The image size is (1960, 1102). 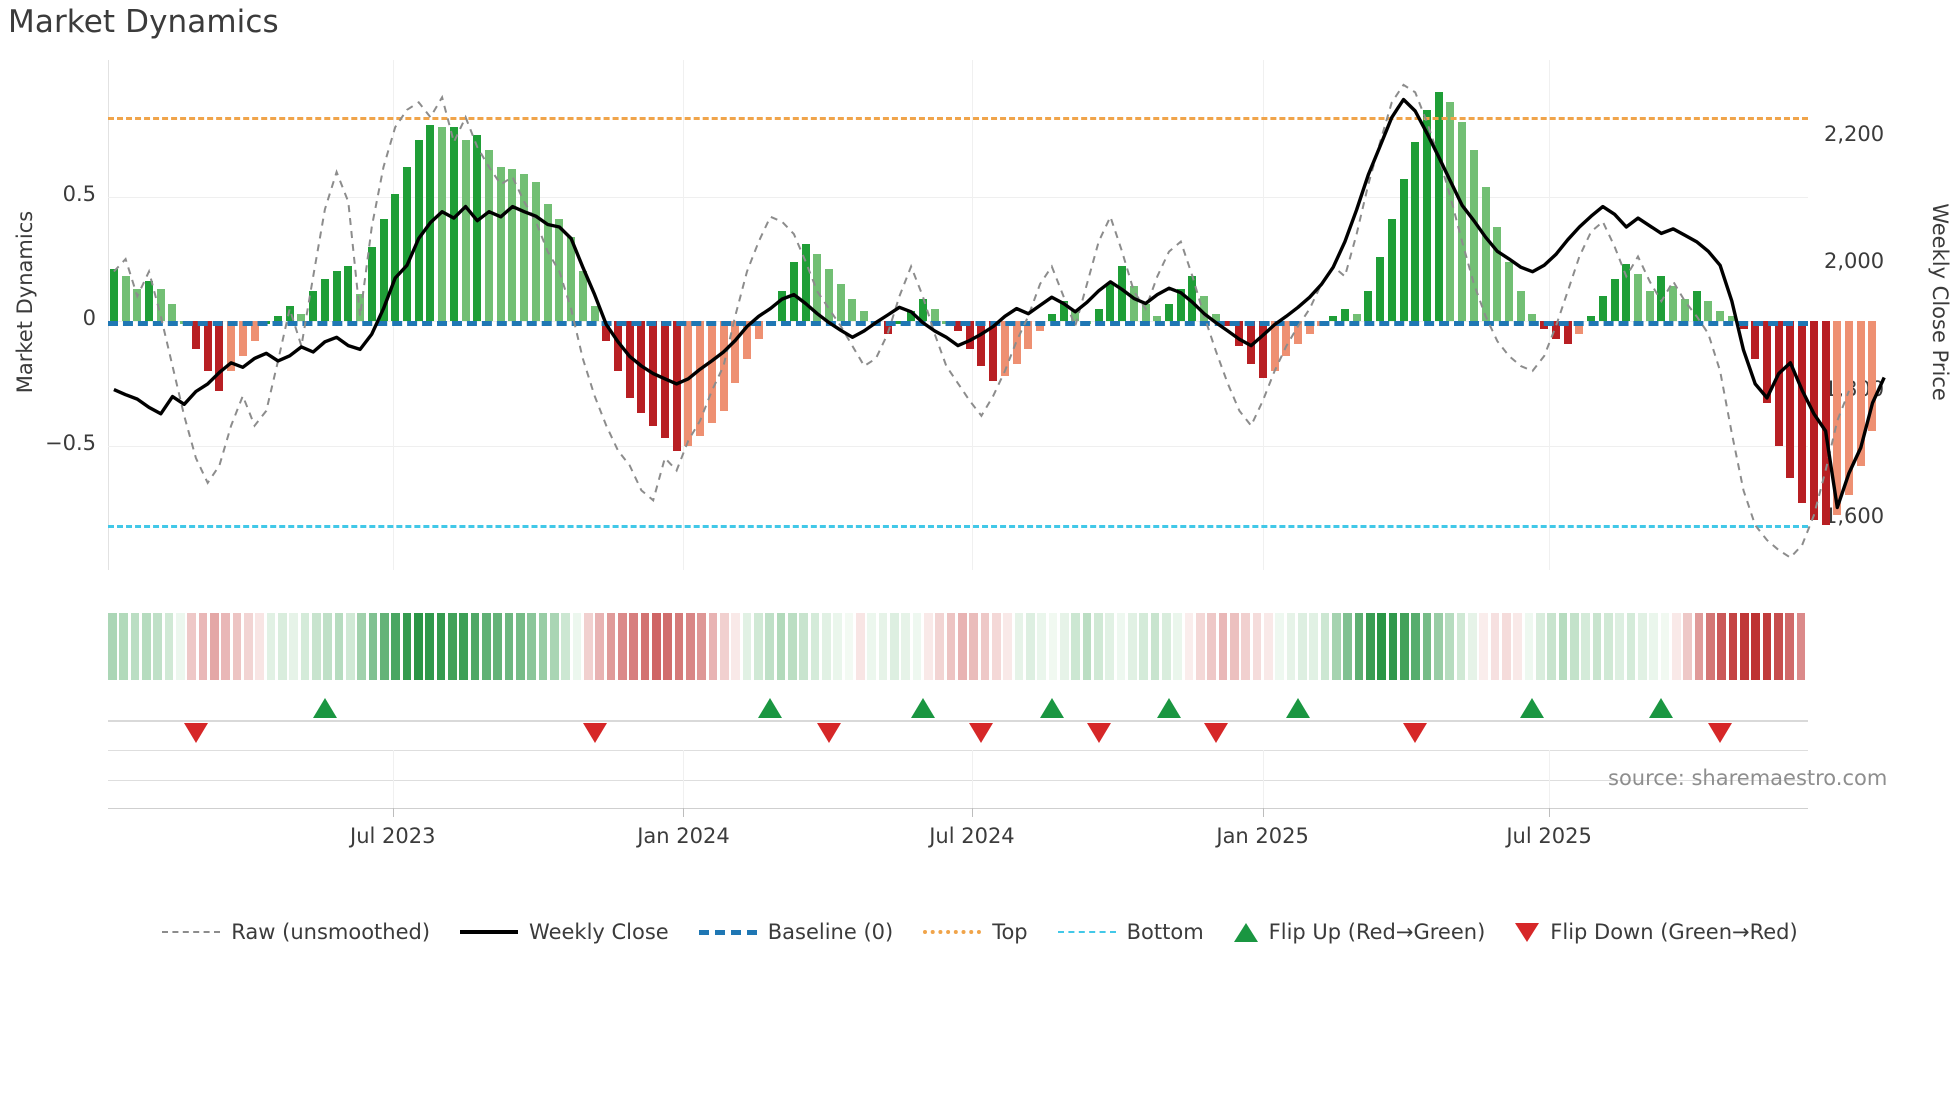 I want to click on y-axis-left-tick-label: 0.5, so click(x=79, y=193).